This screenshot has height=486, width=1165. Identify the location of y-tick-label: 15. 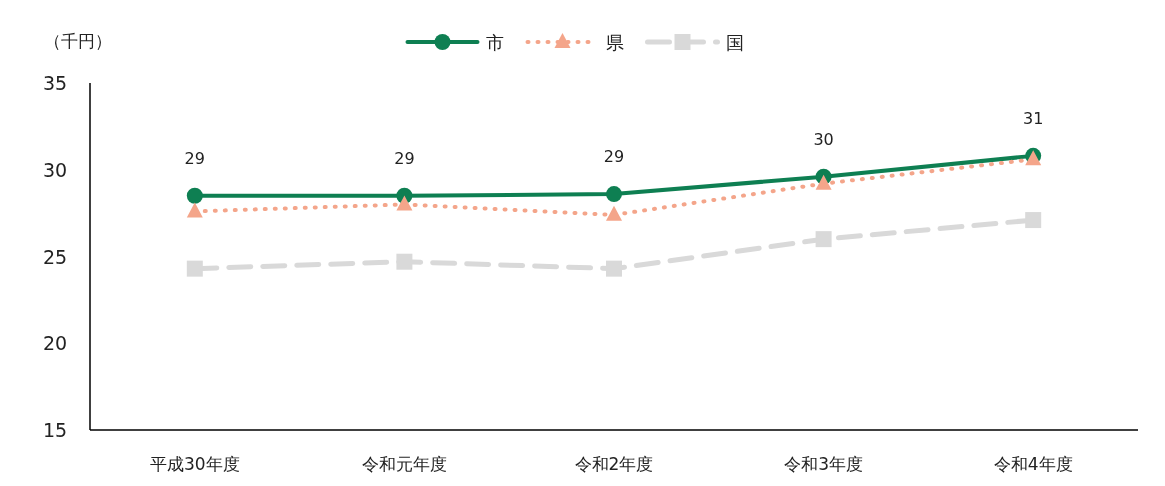
(55, 430).